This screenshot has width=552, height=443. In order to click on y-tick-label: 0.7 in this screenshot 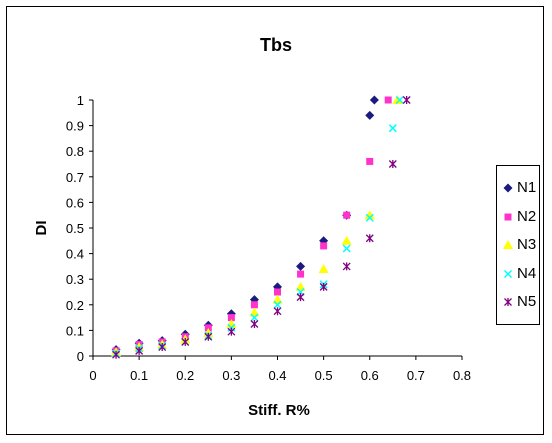, I will do `click(75, 177)`.